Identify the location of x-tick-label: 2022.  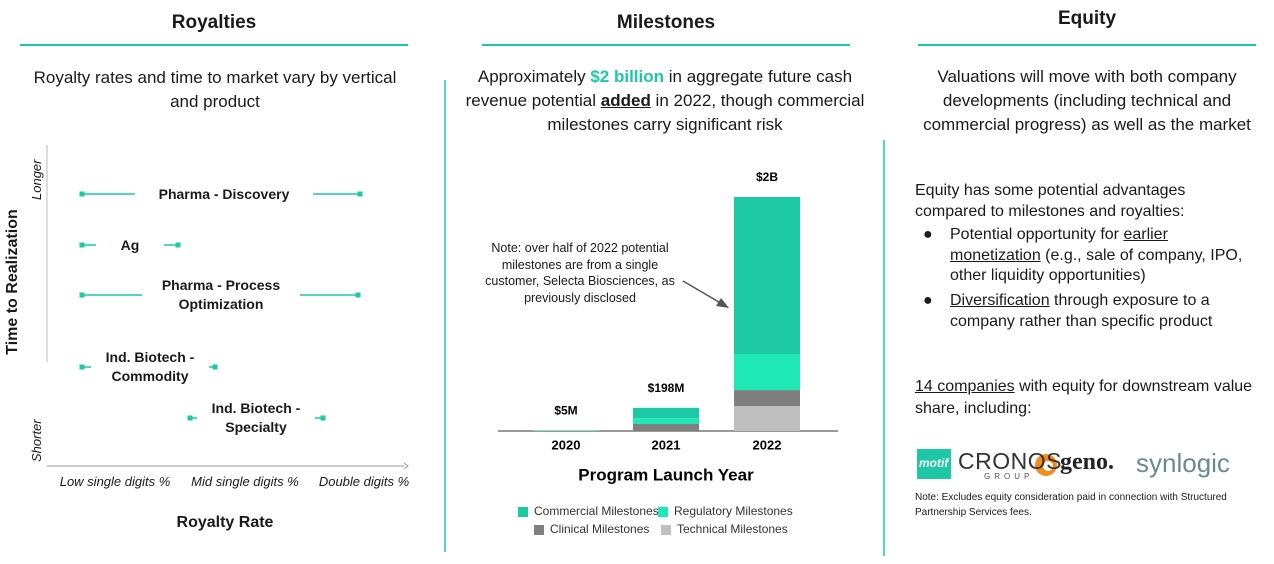
(767, 444).